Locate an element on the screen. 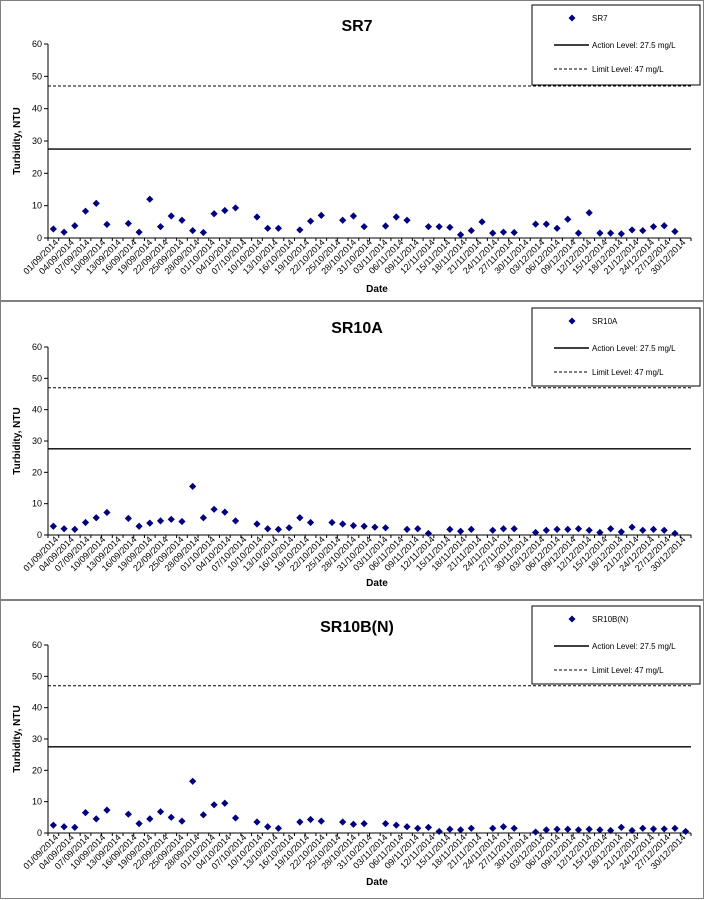 This screenshot has width=705, height=900. x-axis-label: Date is located at coordinates (377, 289).